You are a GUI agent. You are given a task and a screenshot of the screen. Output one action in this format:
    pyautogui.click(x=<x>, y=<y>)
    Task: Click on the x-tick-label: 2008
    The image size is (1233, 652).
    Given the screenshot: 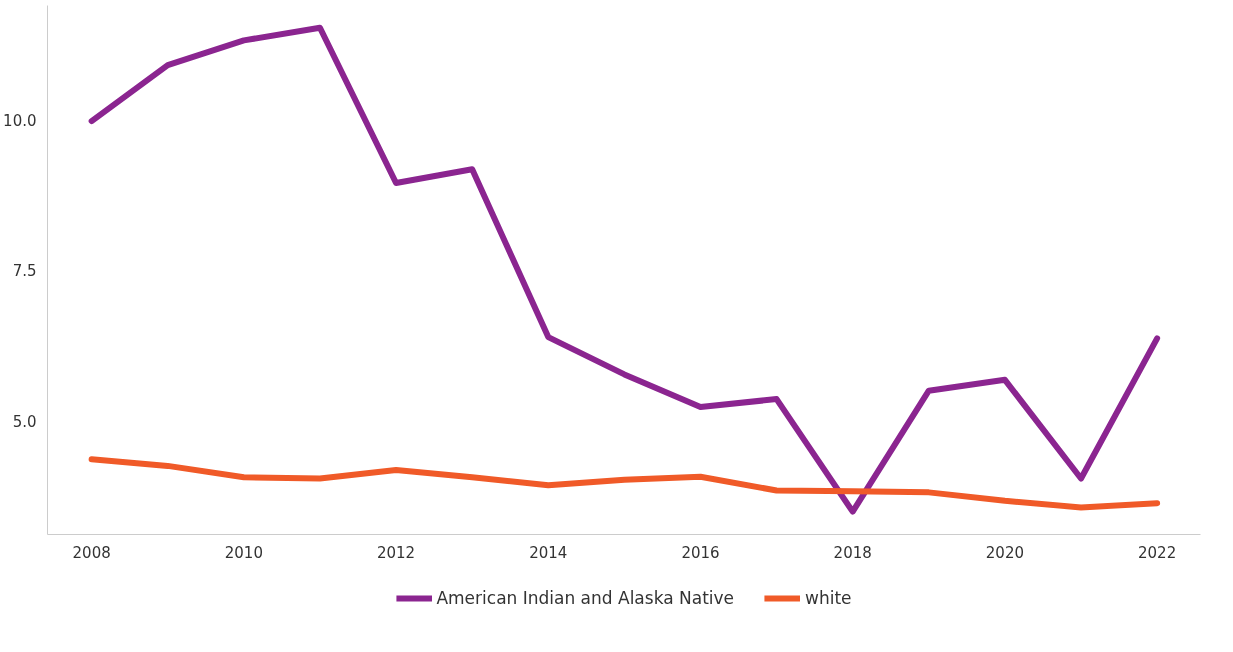 What is the action you would take?
    pyautogui.click(x=91, y=552)
    